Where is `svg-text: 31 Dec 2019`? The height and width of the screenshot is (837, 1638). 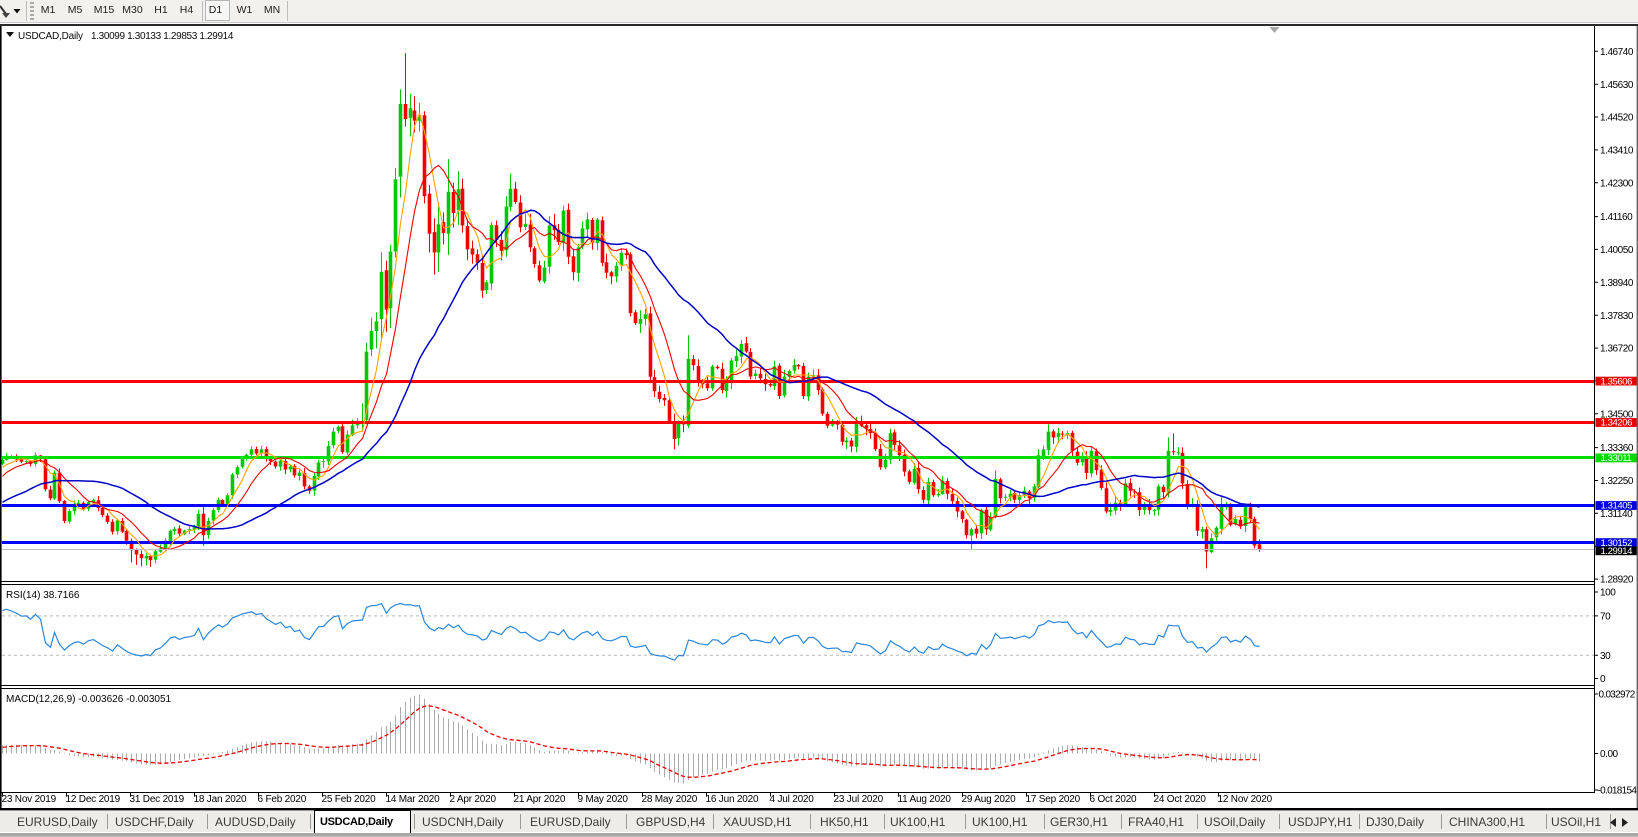 svg-text: 31 Dec 2019 is located at coordinates (157, 799).